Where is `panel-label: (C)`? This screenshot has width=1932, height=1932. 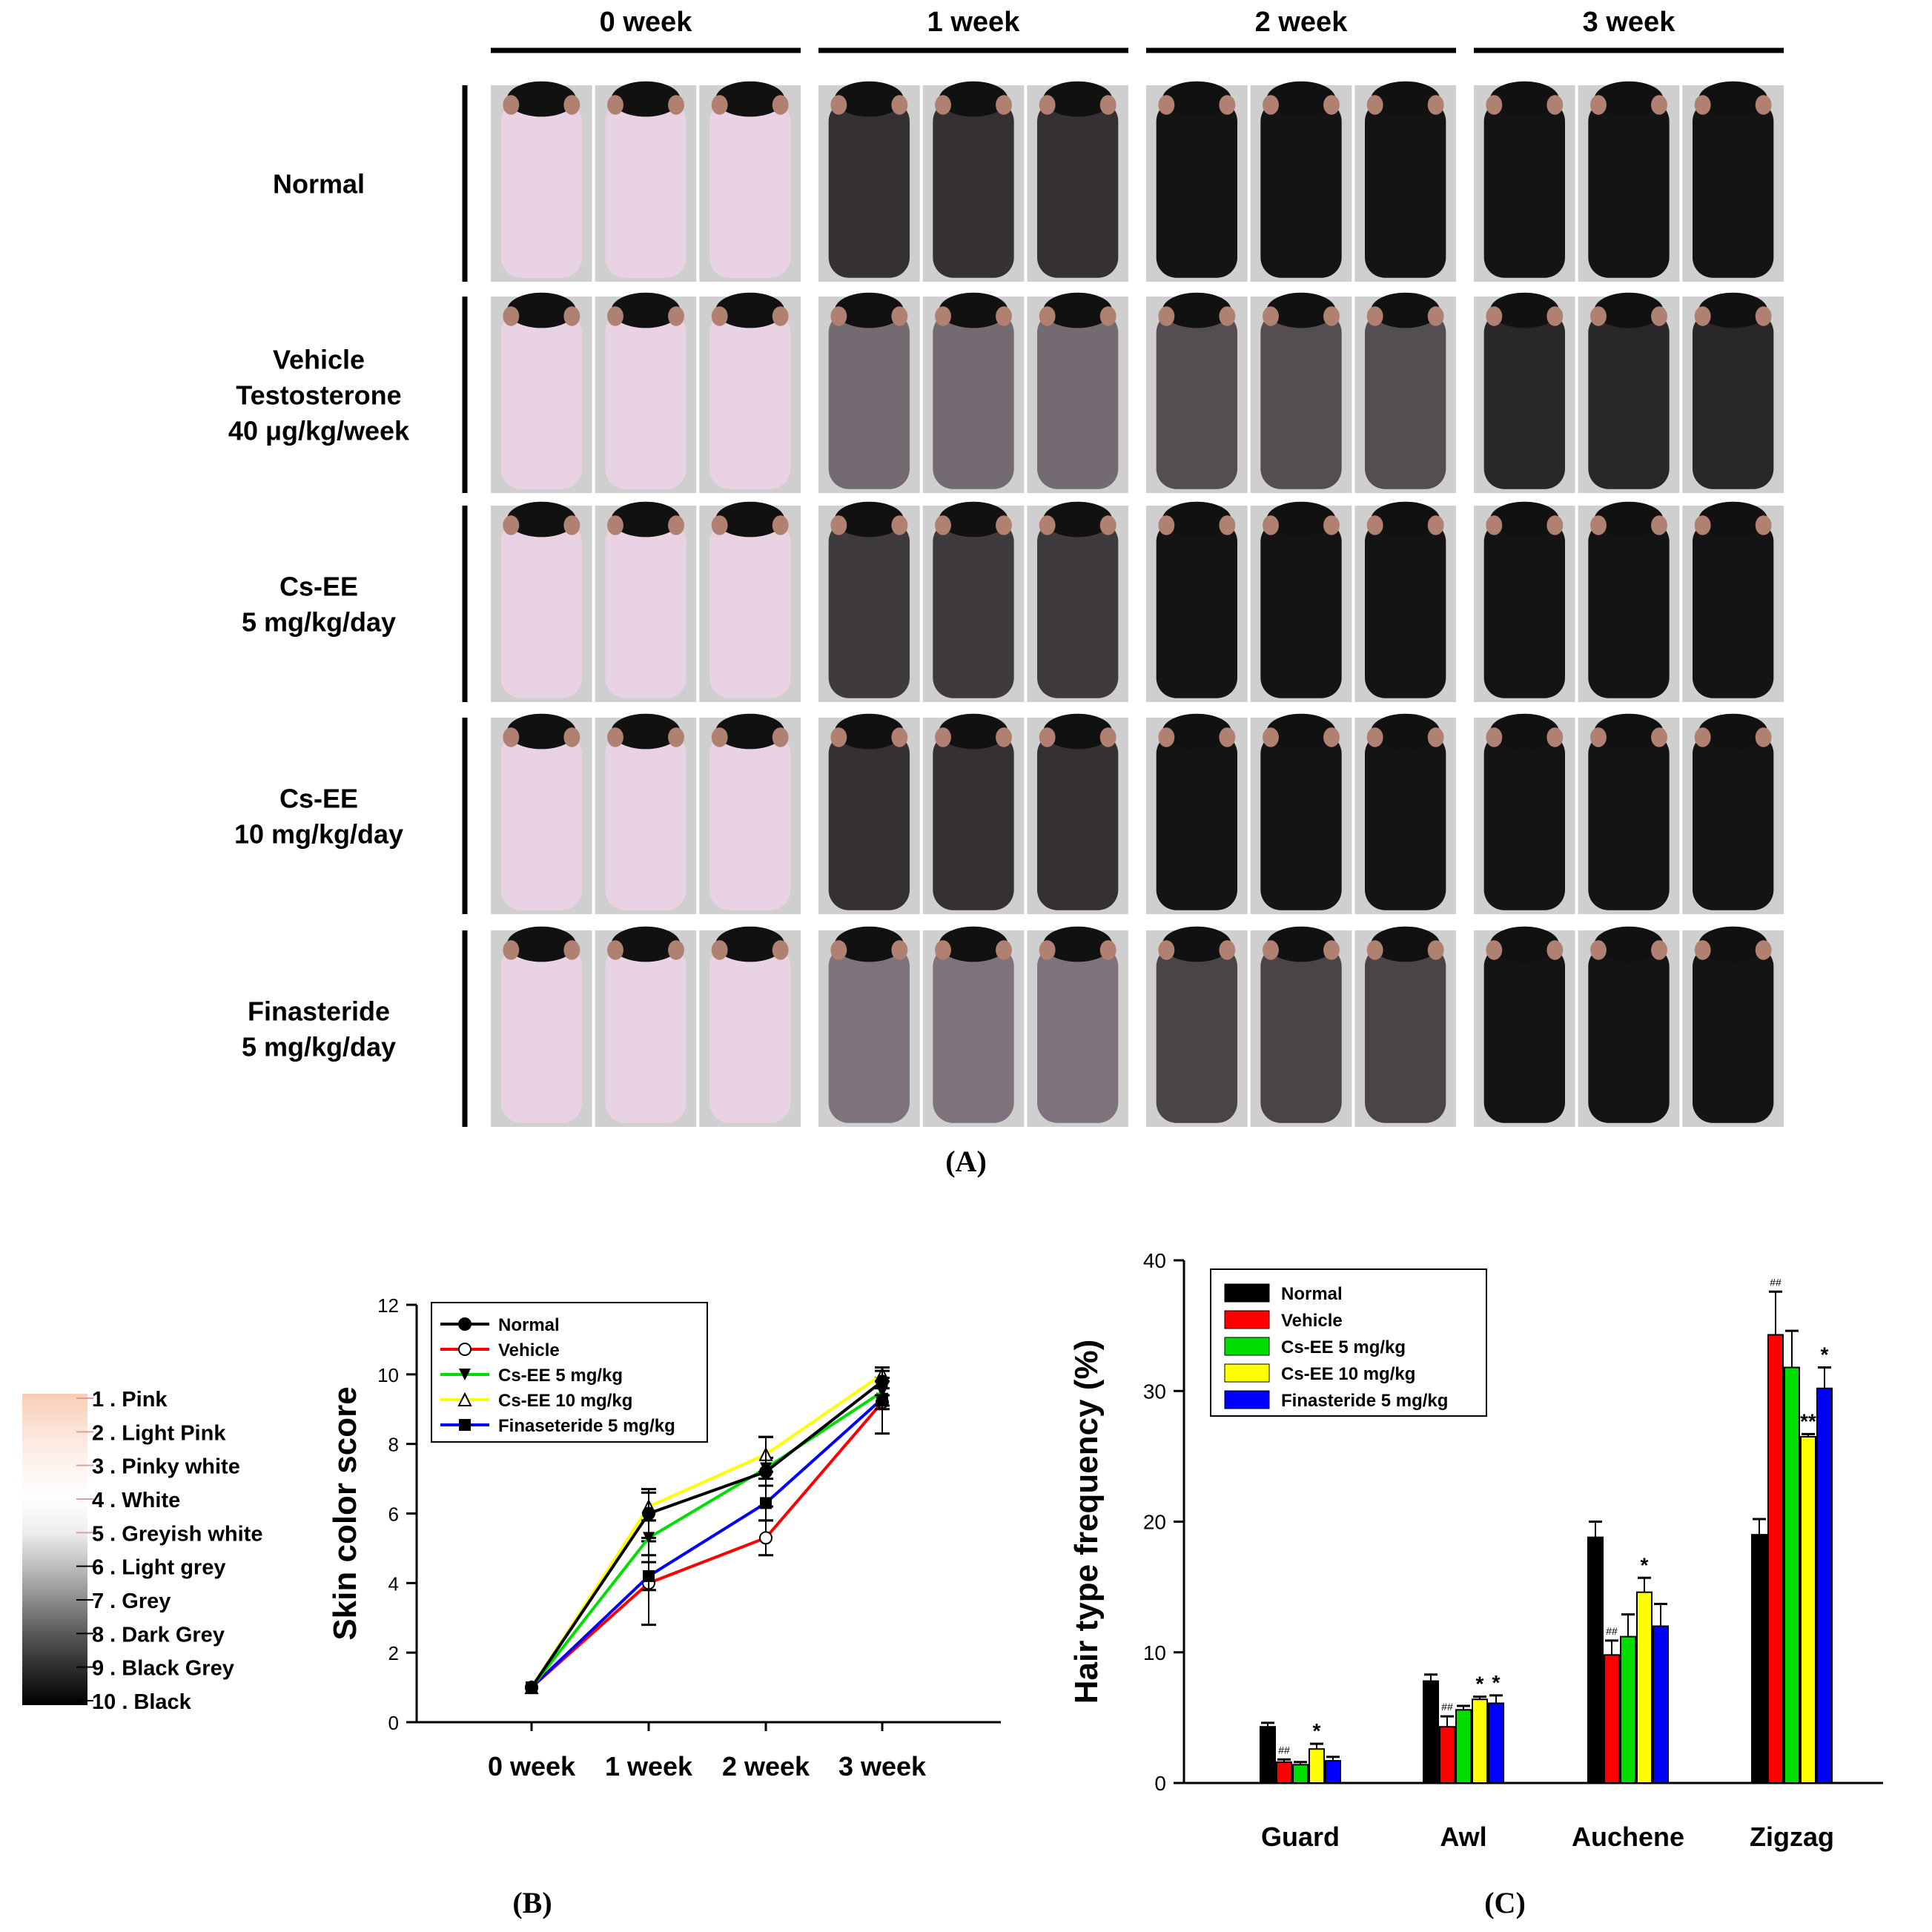
panel-label: (C) is located at coordinates (1505, 1902).